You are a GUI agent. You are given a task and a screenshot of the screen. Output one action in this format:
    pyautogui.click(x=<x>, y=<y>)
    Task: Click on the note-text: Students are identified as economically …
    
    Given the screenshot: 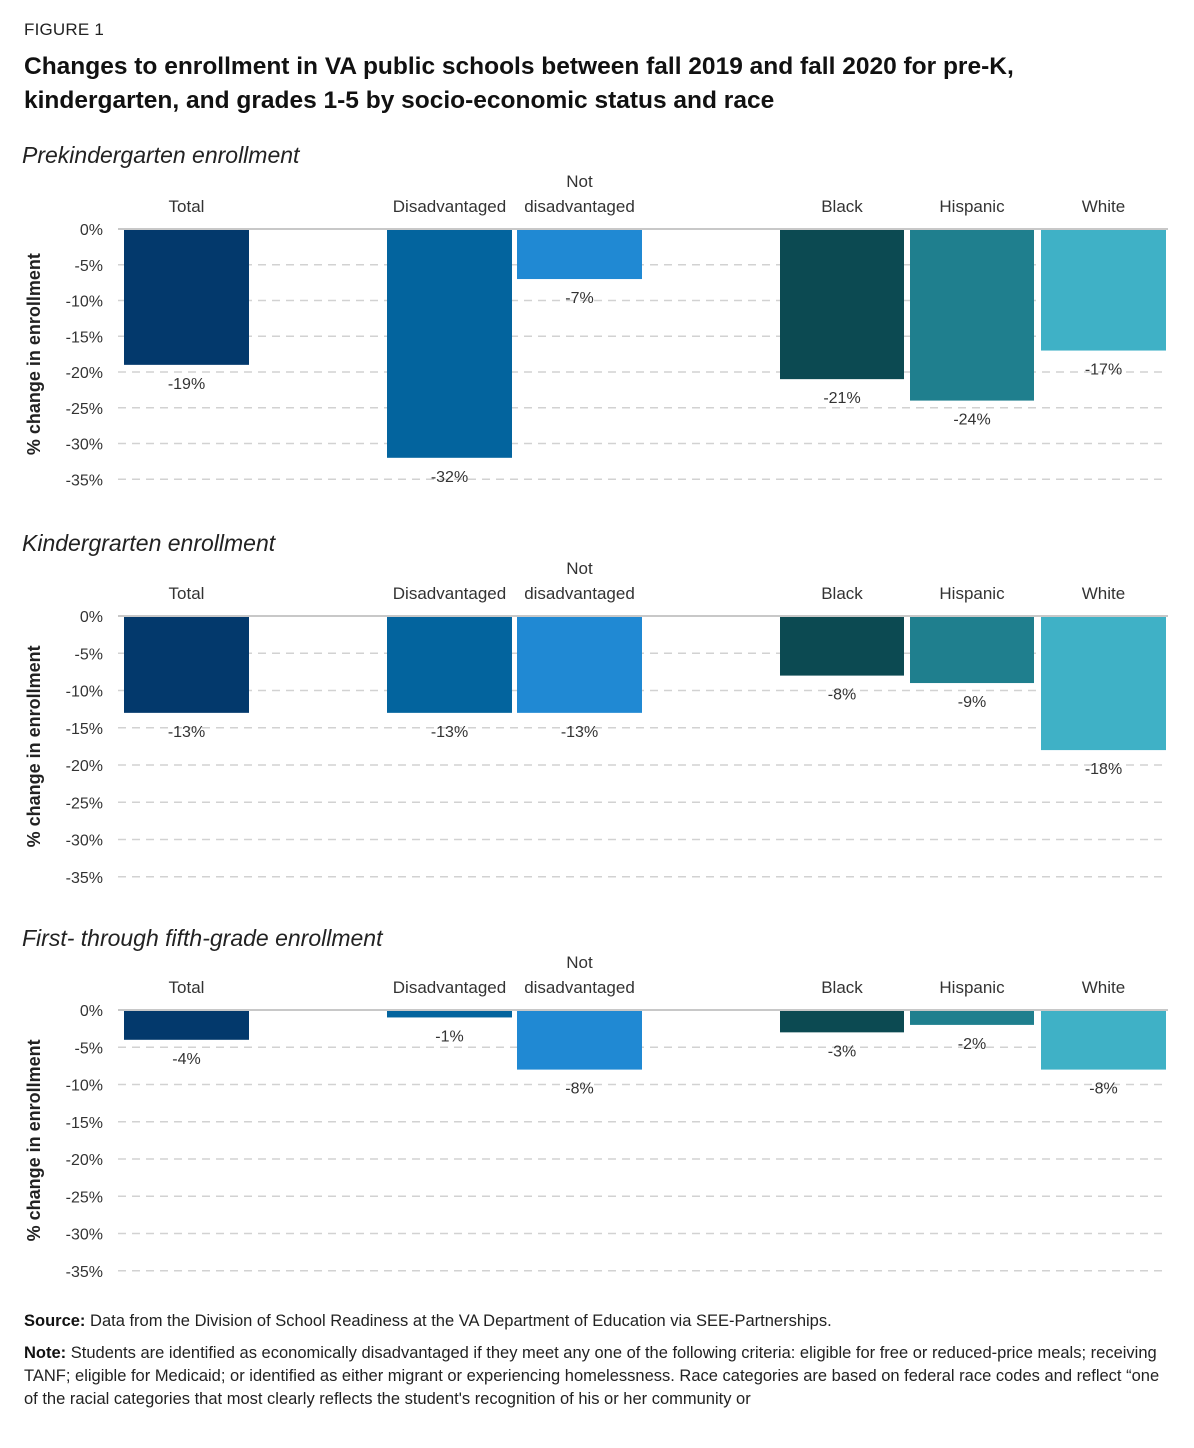 What is the action you would take?
    pyautogui.click(x=592, y=1376)
    